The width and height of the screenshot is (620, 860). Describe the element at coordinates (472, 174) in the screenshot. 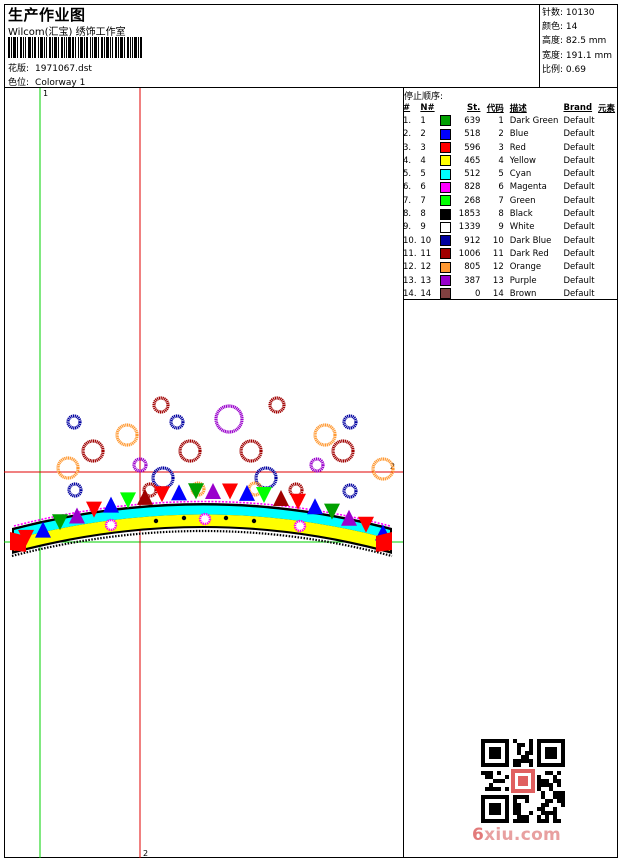

I see `row-stitches: 512` at that location.